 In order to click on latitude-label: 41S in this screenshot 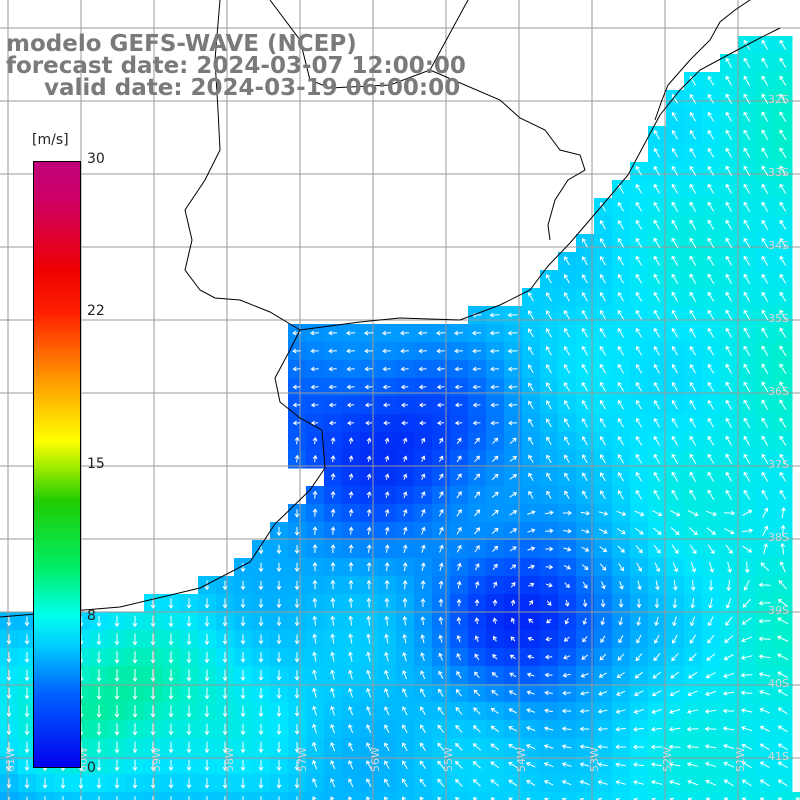, I will do `click(778, 756)`.